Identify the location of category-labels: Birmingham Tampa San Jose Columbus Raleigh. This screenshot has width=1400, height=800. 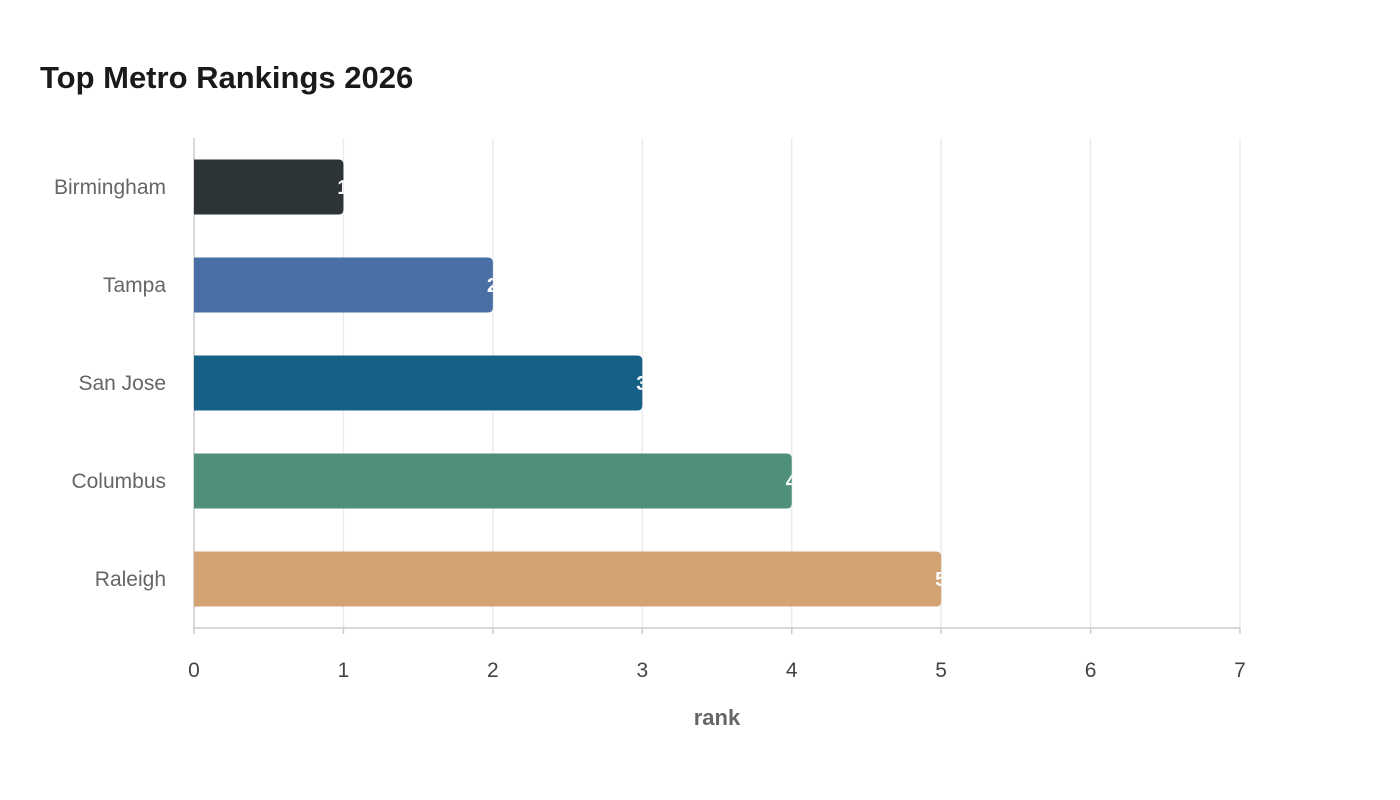
(110, 383).